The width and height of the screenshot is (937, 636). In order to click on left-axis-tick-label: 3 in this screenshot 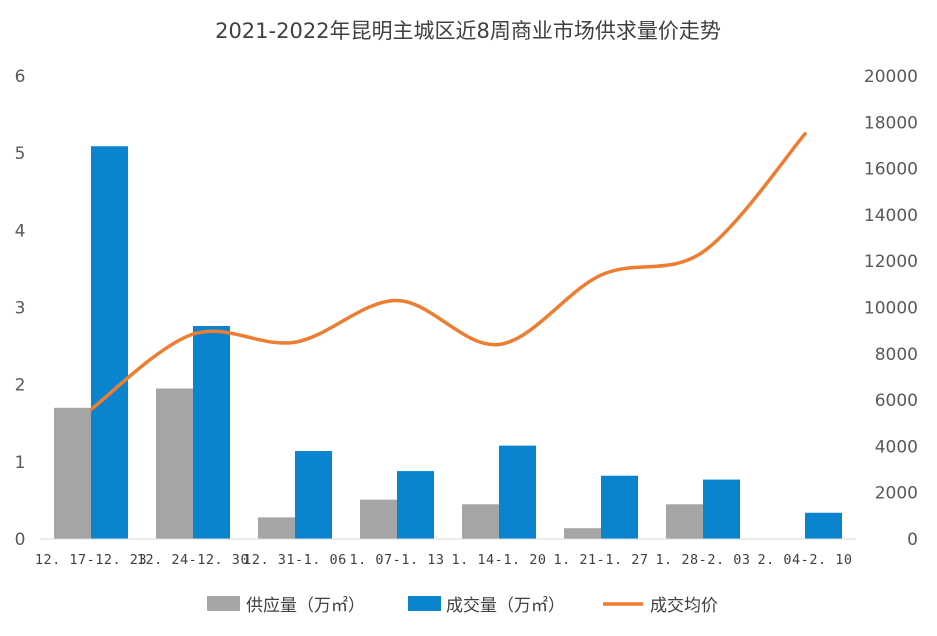, I will do `click(20, 309)`.